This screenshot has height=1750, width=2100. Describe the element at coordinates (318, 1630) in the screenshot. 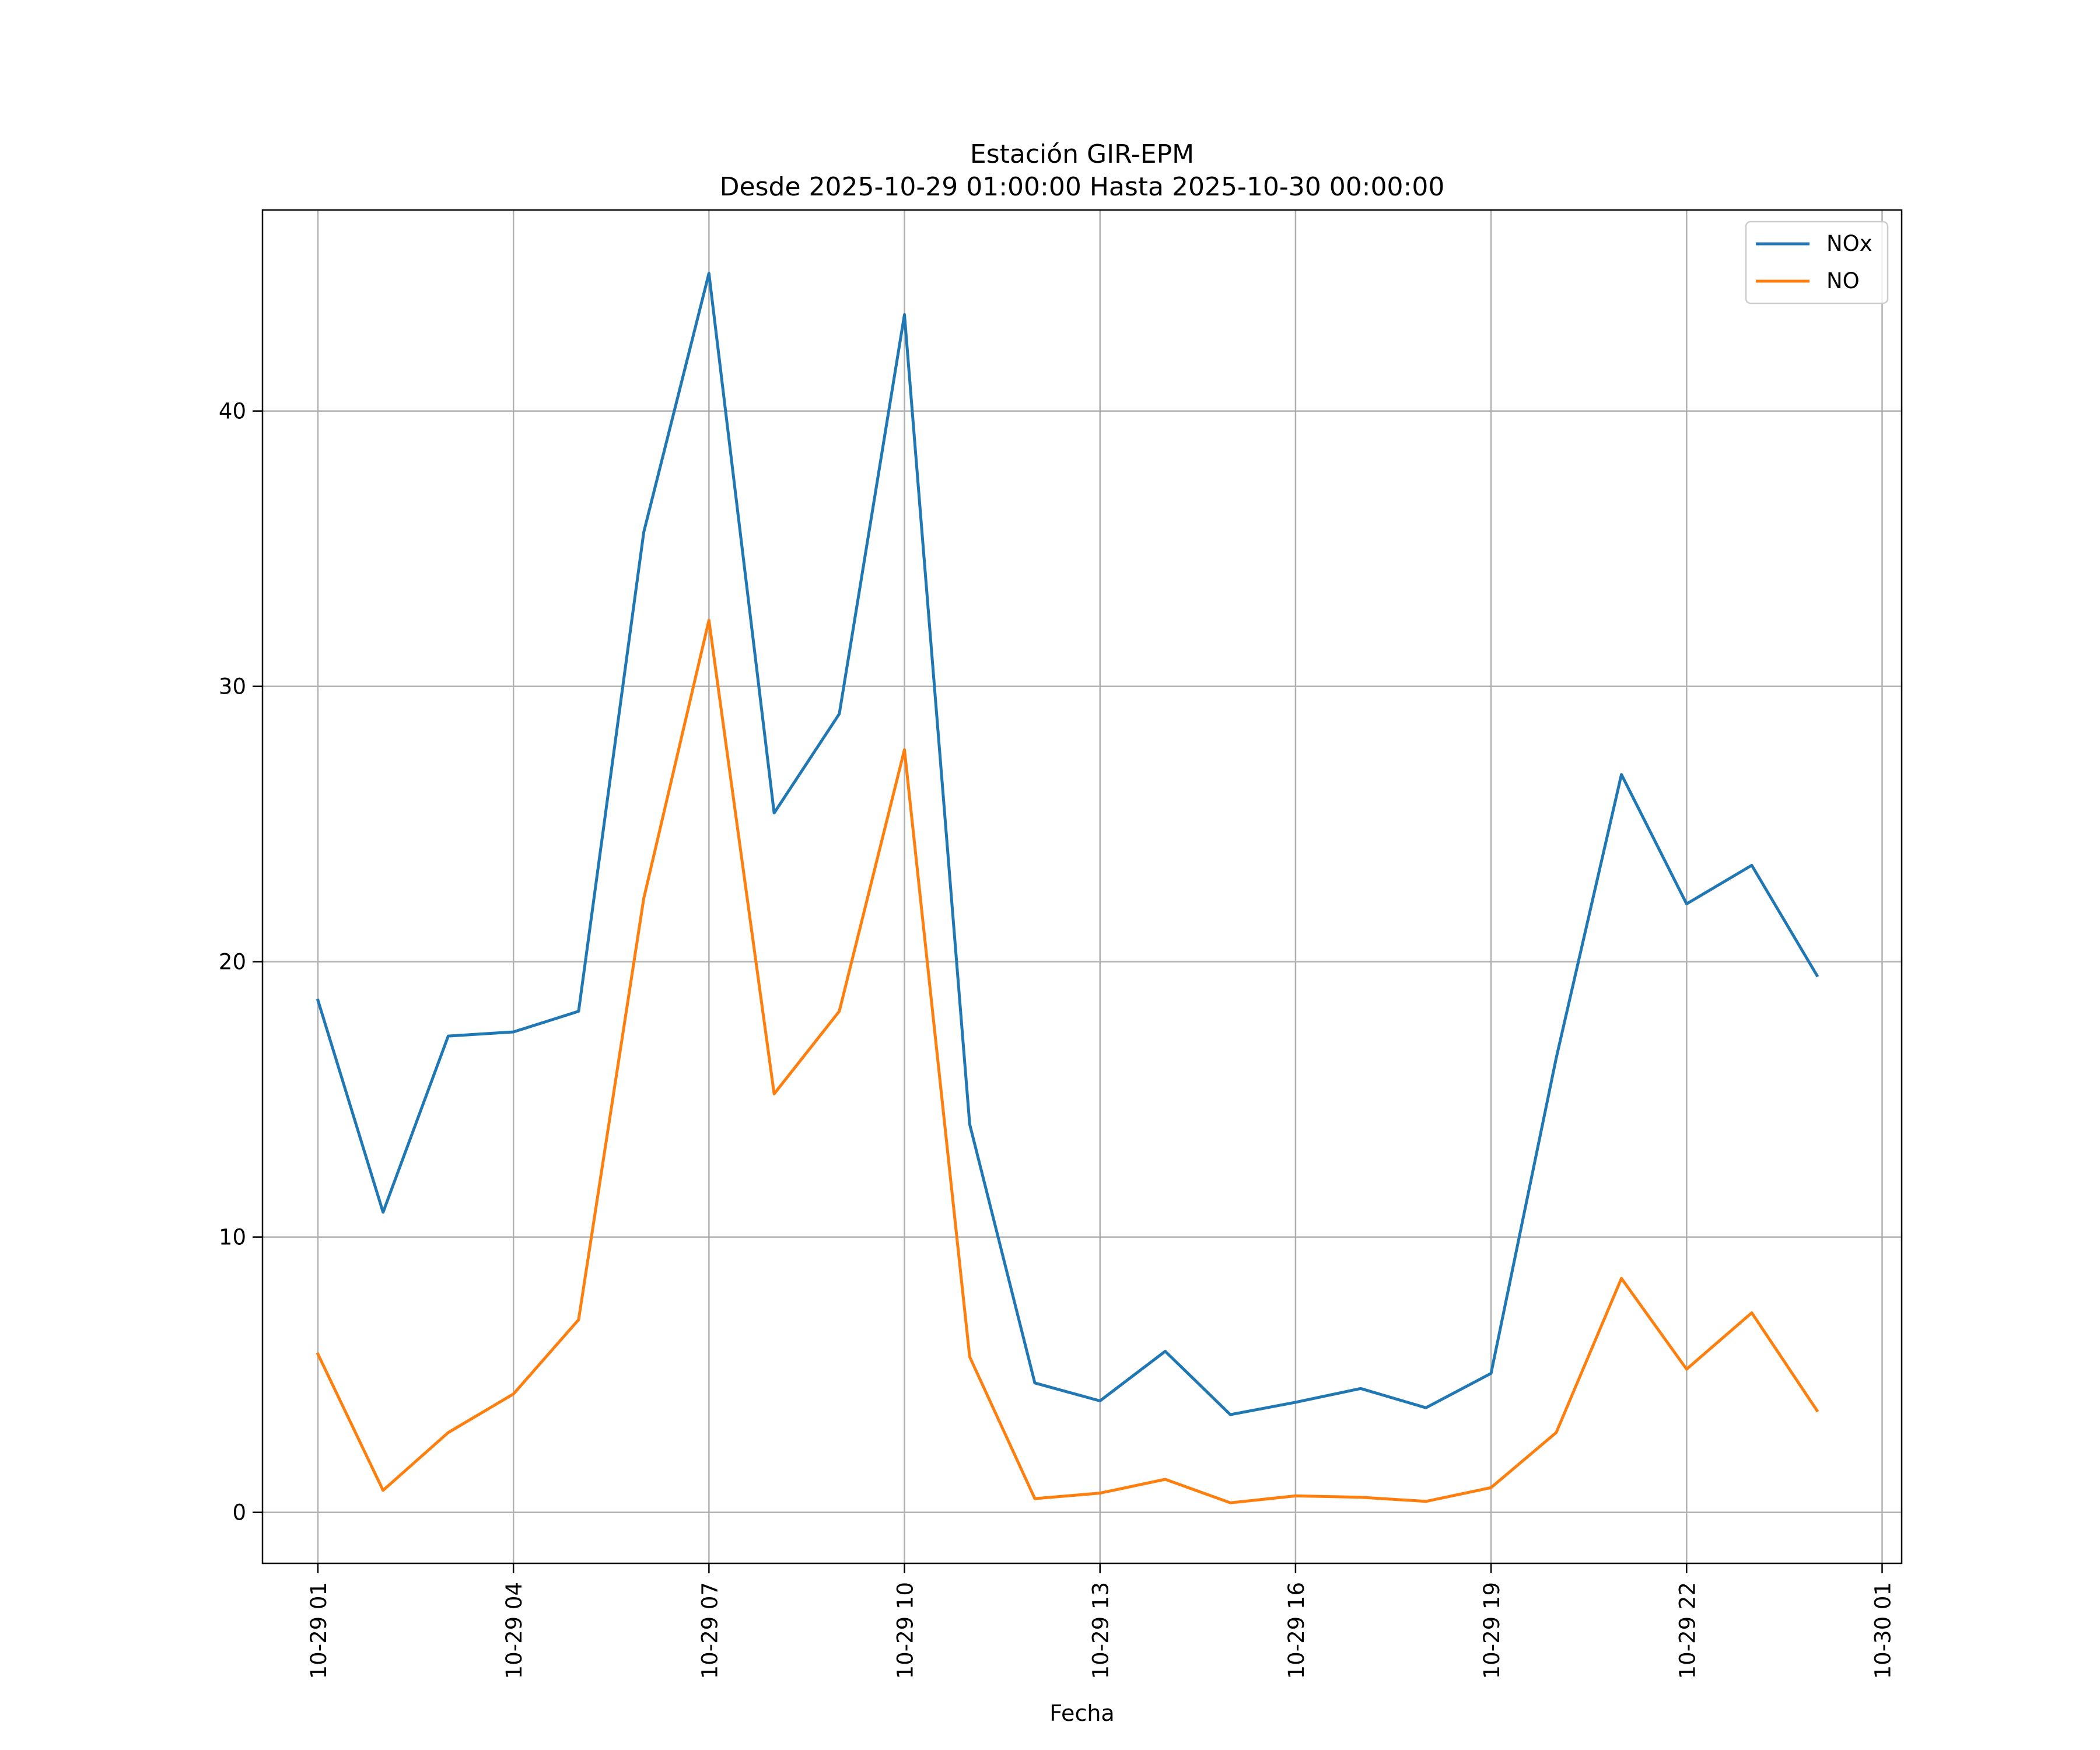

I see `x-tick-label: 10-29 01` at that location.